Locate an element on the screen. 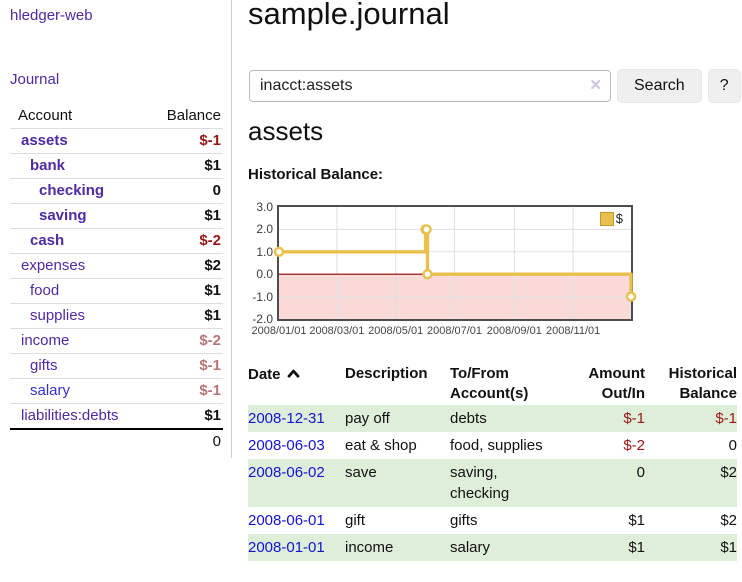 The width and height of the screenshot is (742, 582). transaction-description: pay off is located at coordinates (367, 418).